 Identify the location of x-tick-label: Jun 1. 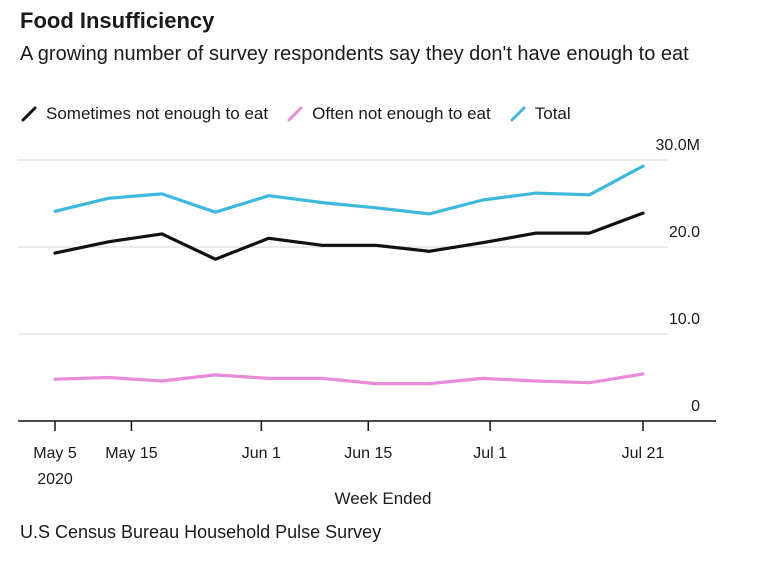
(261, 453).